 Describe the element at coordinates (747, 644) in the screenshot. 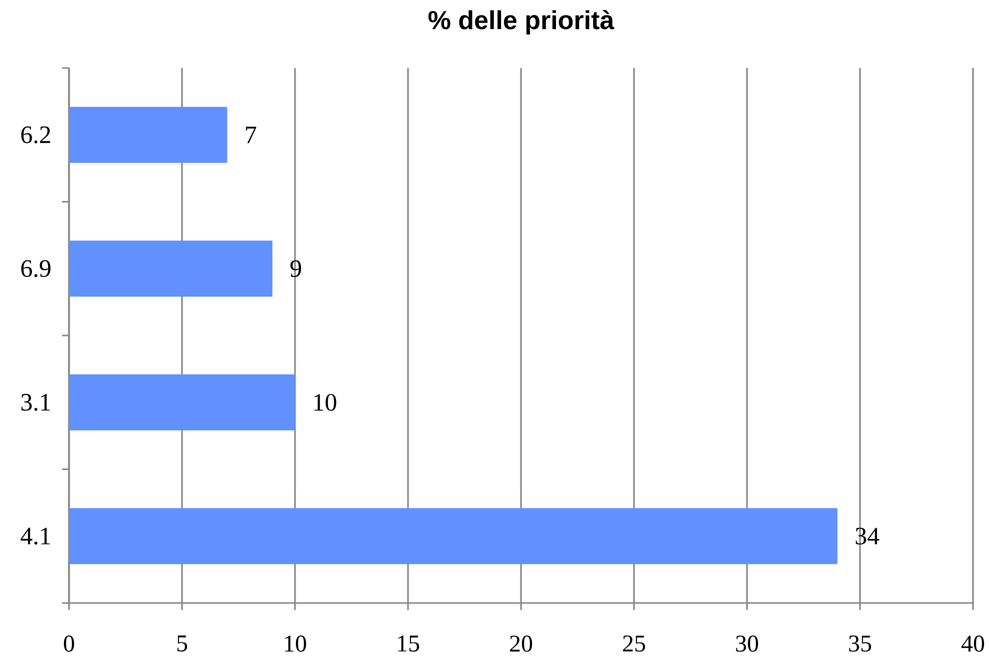

I see `x-tick-label: 30` at that location.